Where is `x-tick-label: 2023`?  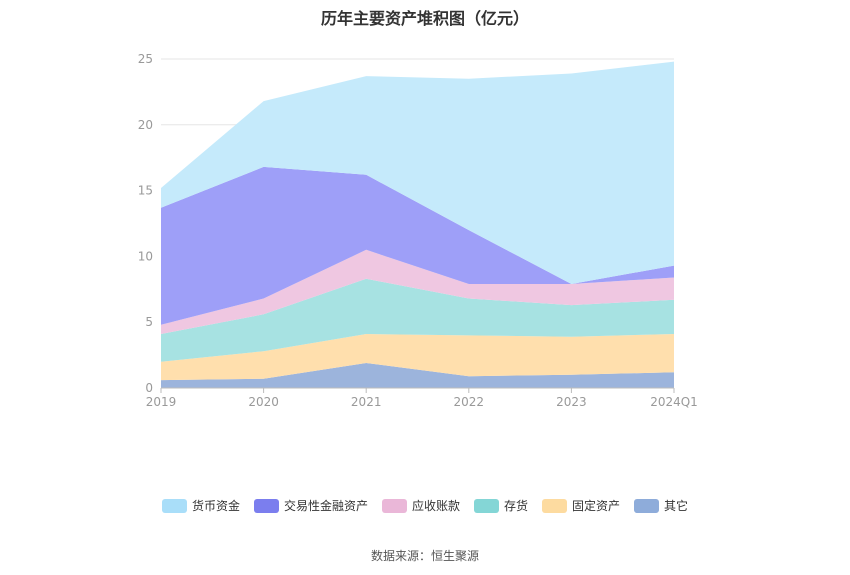 x-tick-label: 2023 is located at coordinates (571, 402).